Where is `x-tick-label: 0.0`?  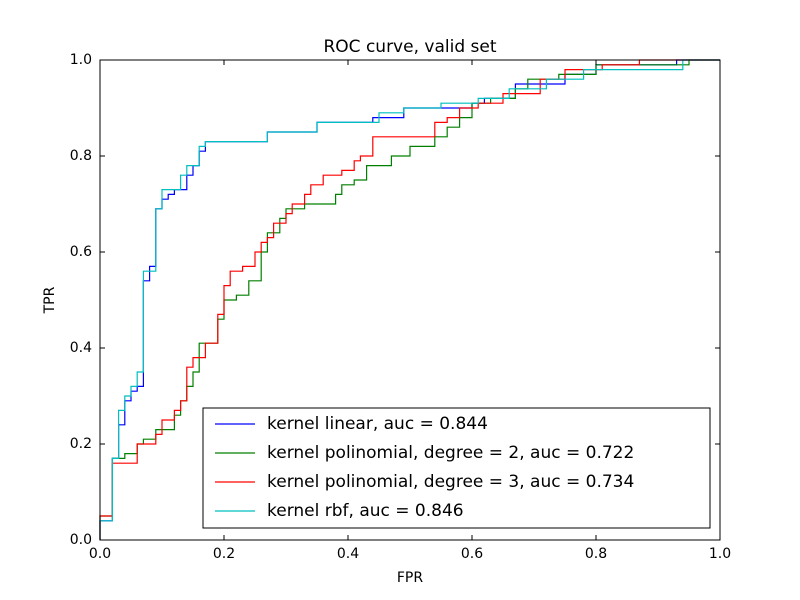 x-tick-label: 0.0 is located at coordinates (100, 554).